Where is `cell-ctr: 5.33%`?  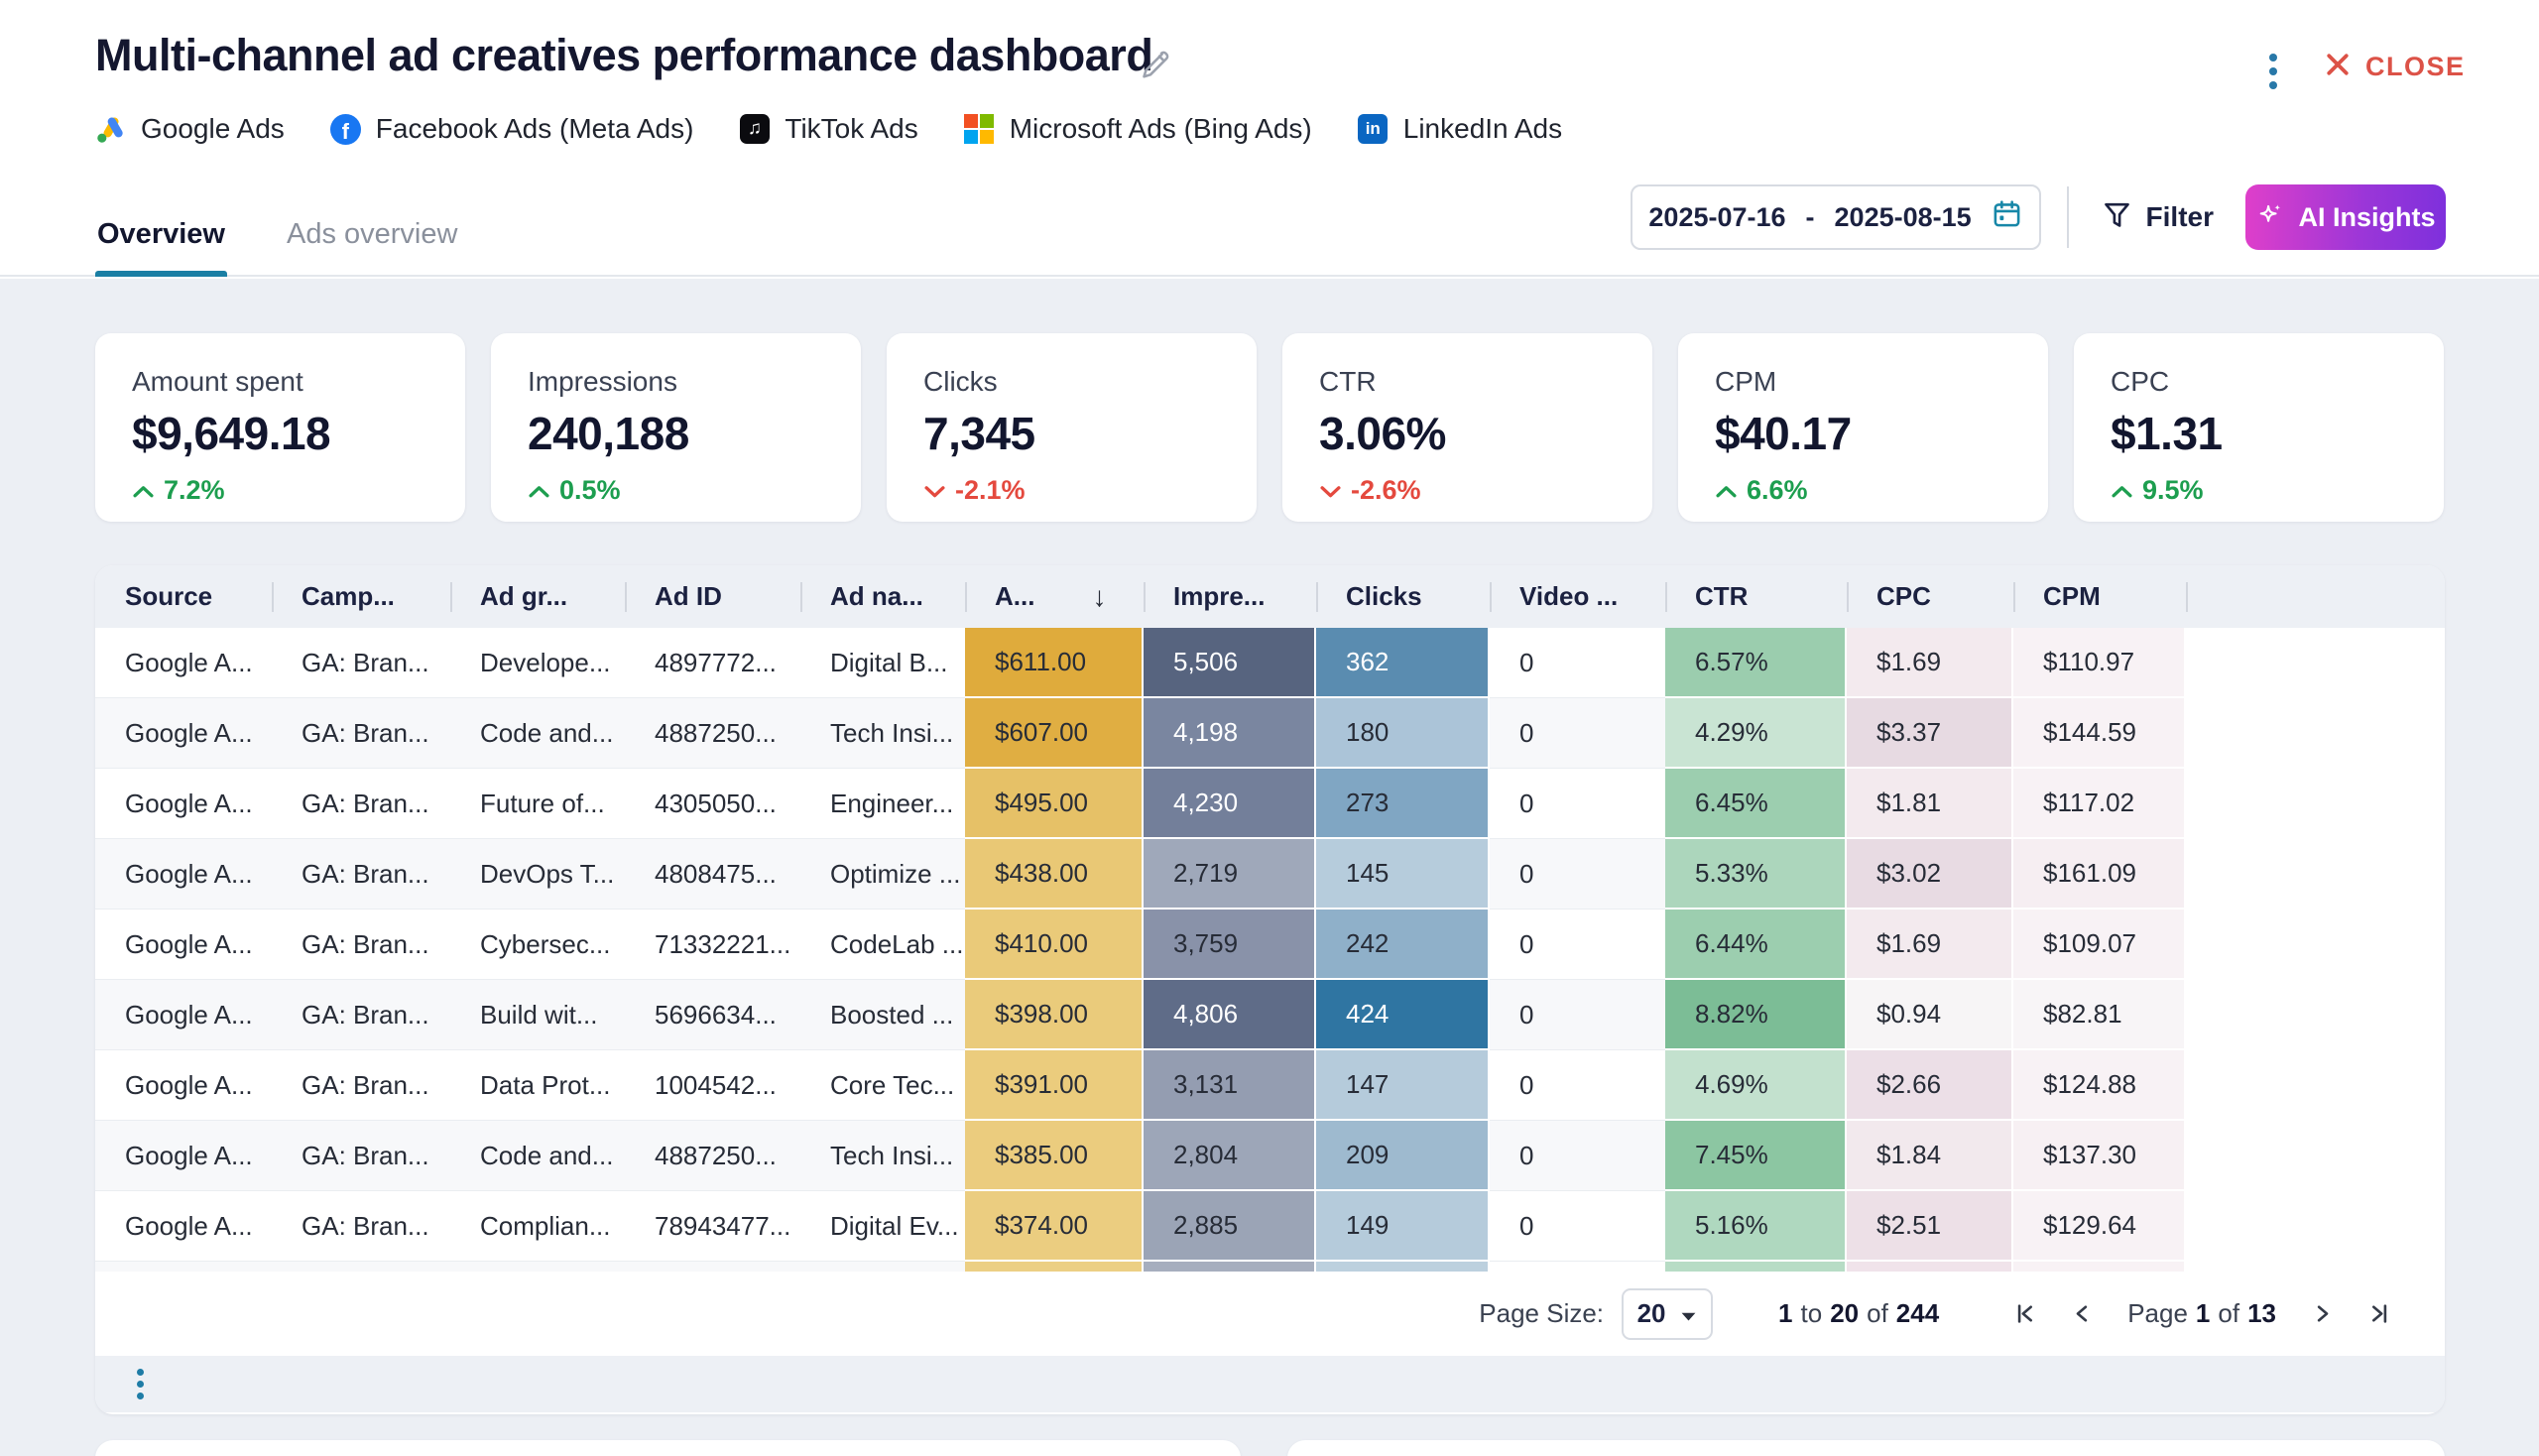 cell-ctr: 5.33% is located at coordinates (1756, 874).